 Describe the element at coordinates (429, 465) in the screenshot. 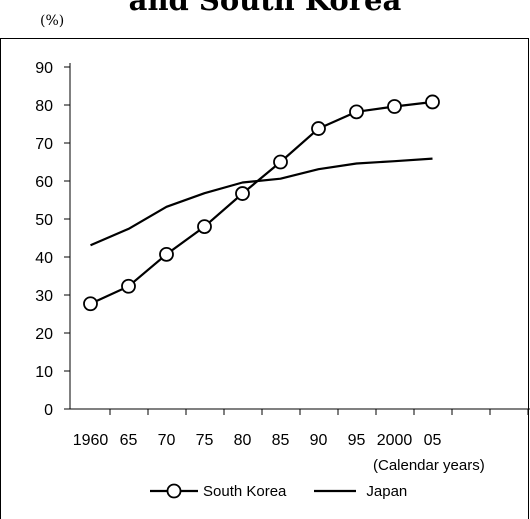

I see `x-axis-label: (Calendar years)` at that location.